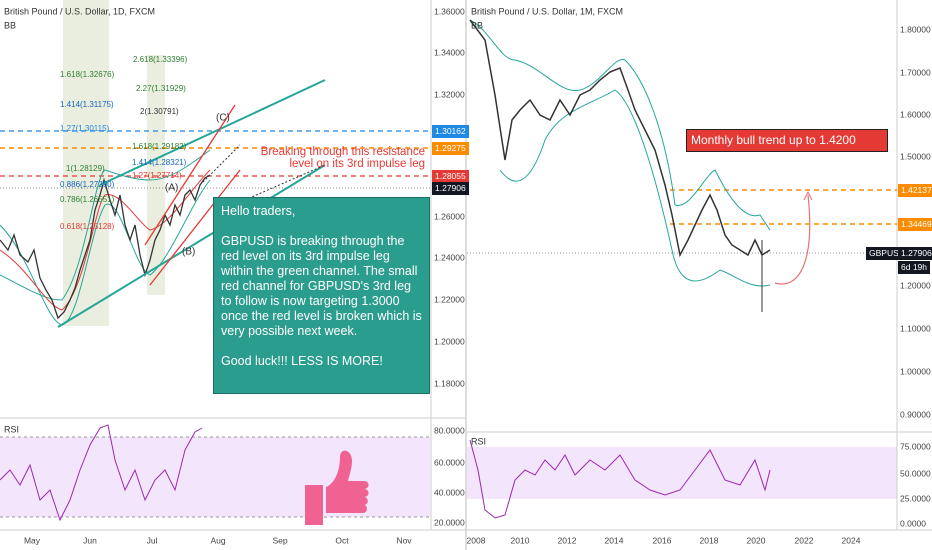 Image resolution: width=932 pixels, height=550 pixels. I want to click on y-tick-label: 1.24000, so click(449, 257).